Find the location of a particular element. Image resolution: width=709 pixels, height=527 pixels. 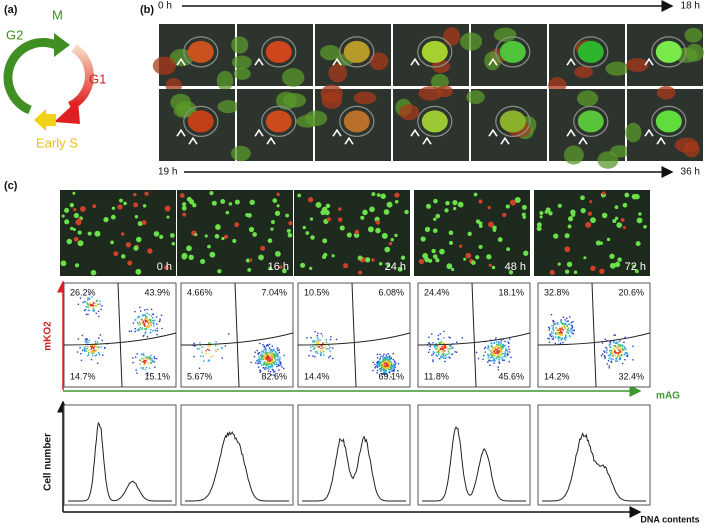

quadrant-percent: 14.2% is located at coordinates (557, 376).